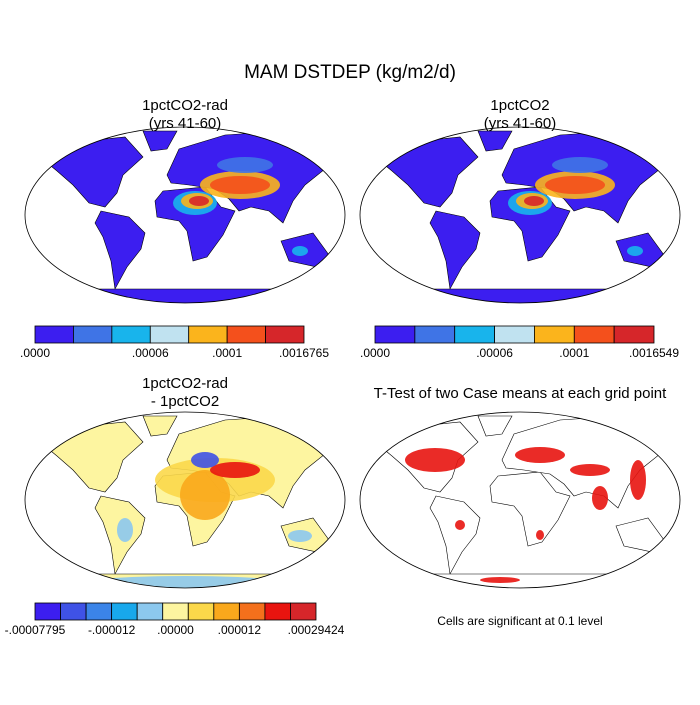 This screenshot has width=700, height=705. What do you see at coordinates (654, 353) in the screenshot?
I see `colorbar-label: .0016549` at bounding box center [654, 353].